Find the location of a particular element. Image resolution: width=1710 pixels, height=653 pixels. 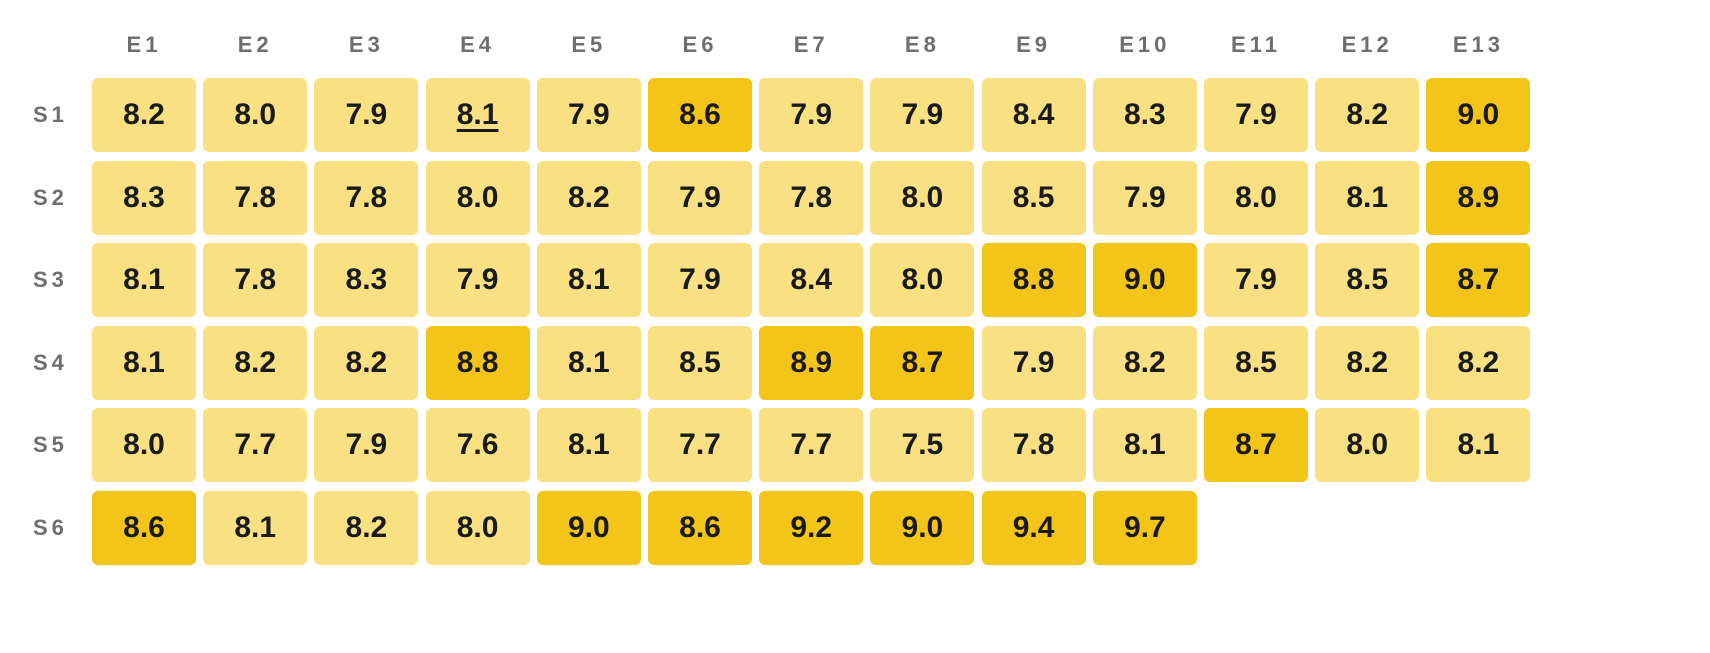

heatmap-cell-s3-e2: 7.8 is located at coordinates (255, 280).